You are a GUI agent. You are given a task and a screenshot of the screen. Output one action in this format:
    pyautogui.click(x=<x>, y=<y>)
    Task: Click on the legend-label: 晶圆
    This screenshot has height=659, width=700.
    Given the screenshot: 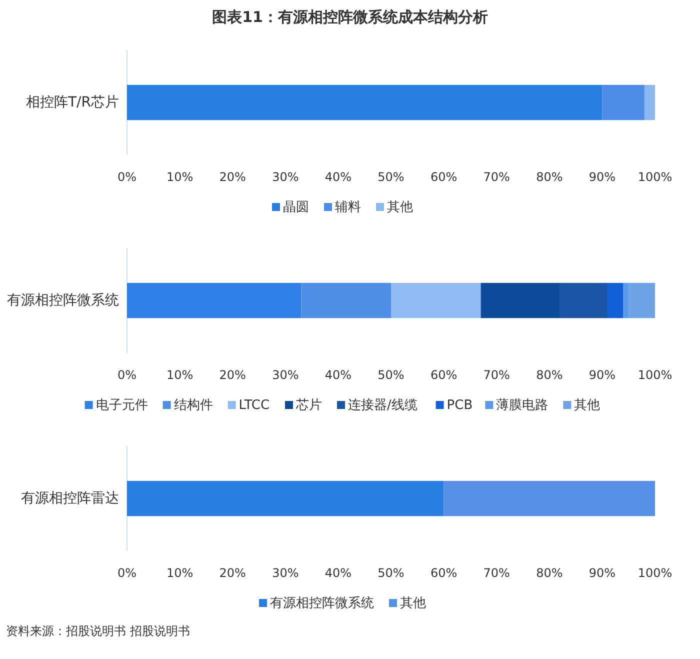 What is the action you would take?
    pyautogui.click(x=296, y=207)
    